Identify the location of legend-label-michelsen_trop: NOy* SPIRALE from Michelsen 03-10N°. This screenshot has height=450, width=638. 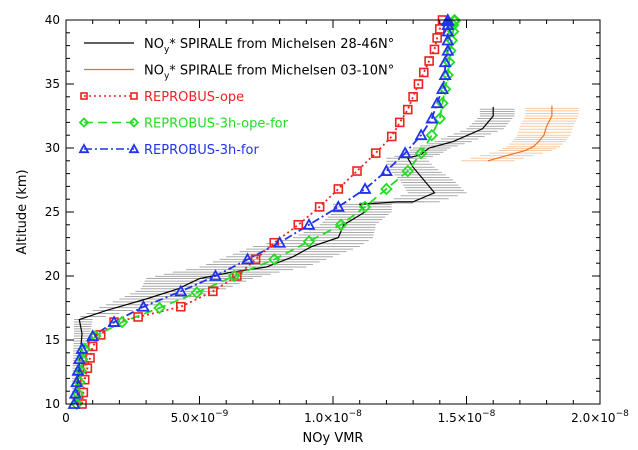
(269, 73).